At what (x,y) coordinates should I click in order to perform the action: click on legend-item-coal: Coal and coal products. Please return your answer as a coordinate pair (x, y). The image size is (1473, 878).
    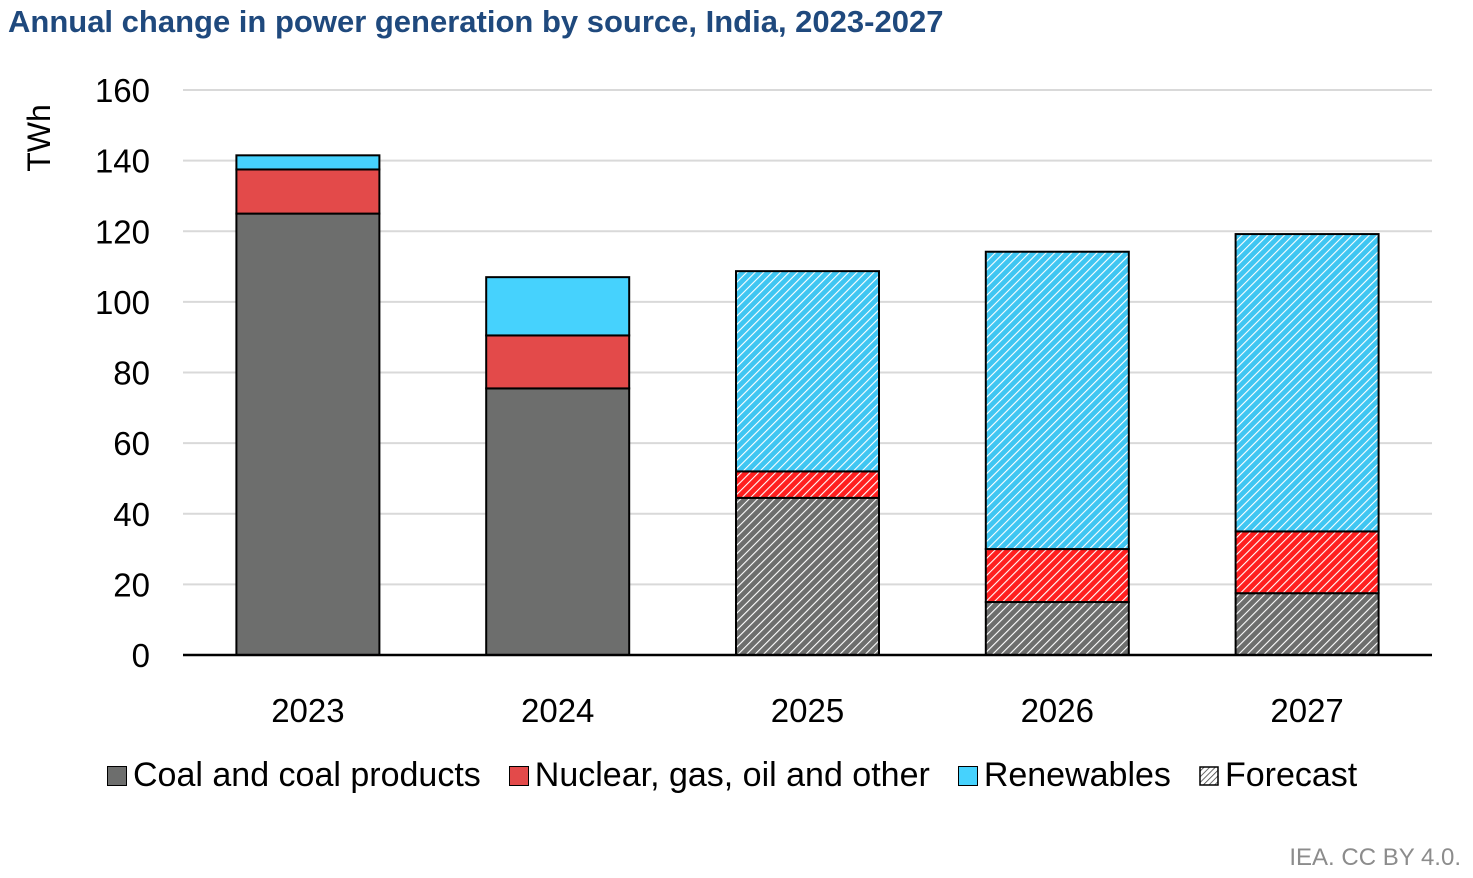
    Looking at the image, I should click on (294, 775).